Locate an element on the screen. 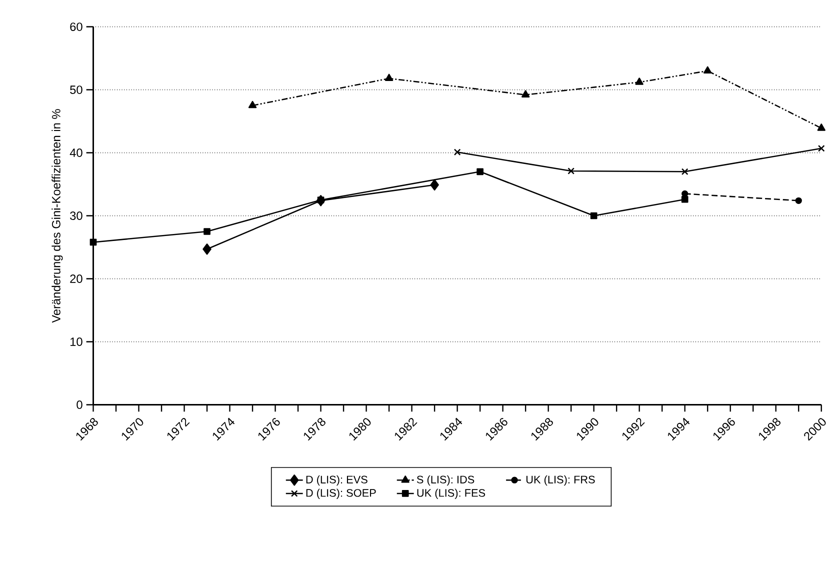 The width and height of the screenshot is (832, 571). y-tick-label: 0 is located at coordinates (79, 404).